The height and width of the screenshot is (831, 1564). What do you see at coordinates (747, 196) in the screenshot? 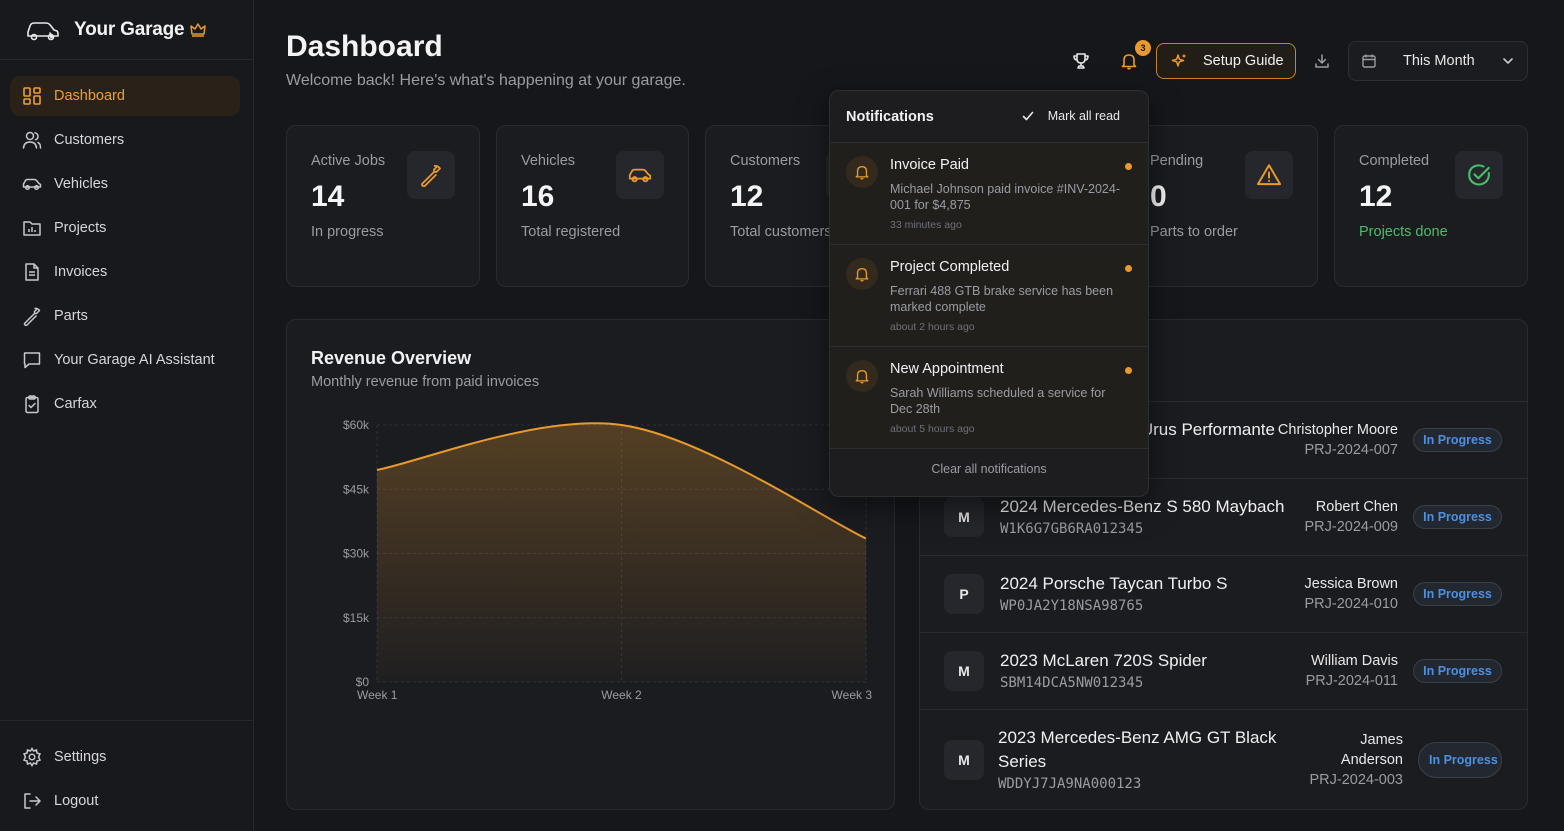
I see `stat-value: 12` at bounding box center [747, 196].